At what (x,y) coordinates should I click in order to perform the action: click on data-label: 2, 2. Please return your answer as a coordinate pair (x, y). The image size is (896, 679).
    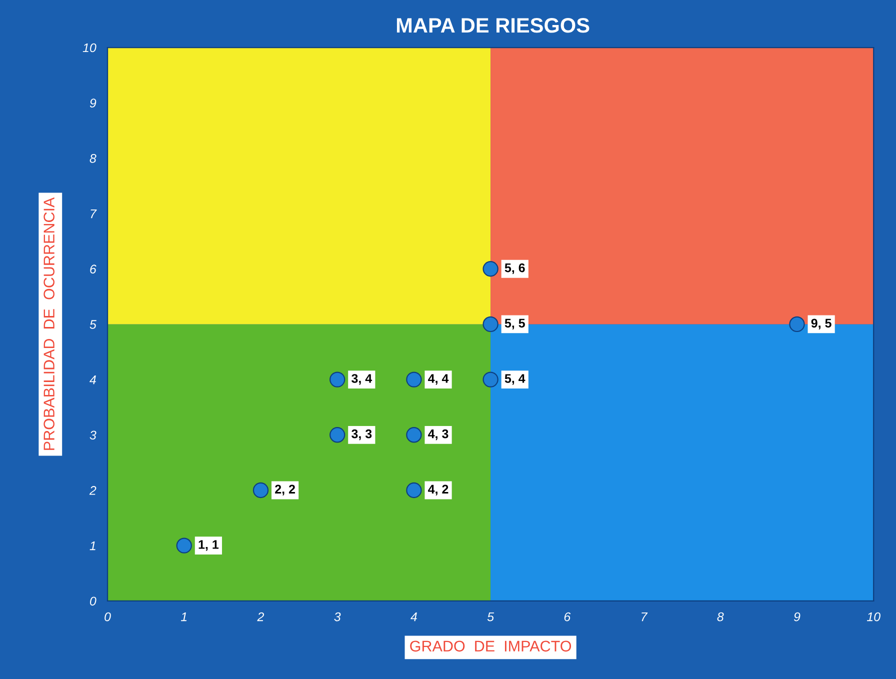
    Looking at the image, I should click on (285, 490).